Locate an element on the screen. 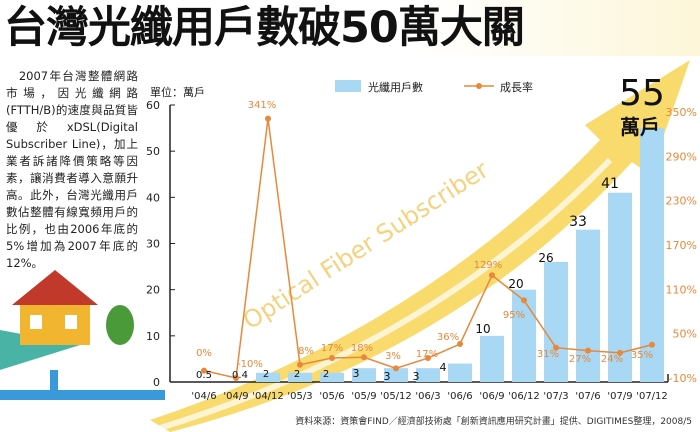  x-tick-label: '07/6 is located at coordinates (587, 396).